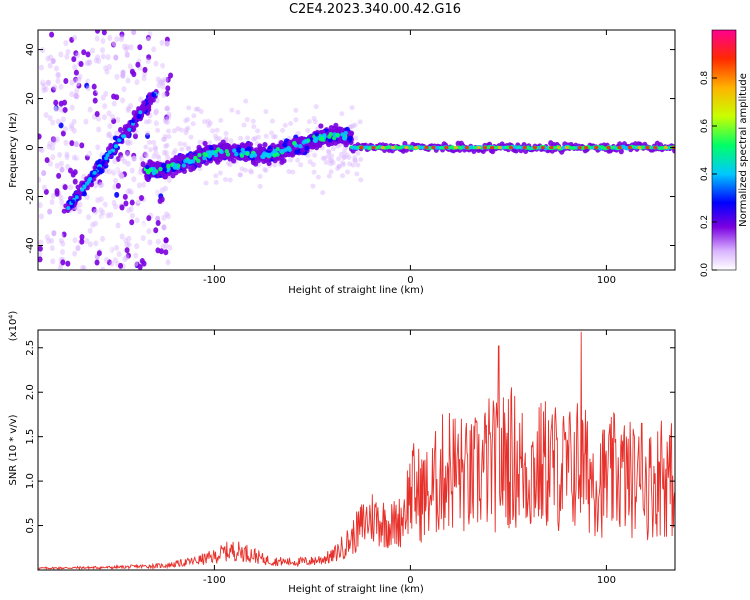 Image resolution: width=750 pixels, height=600 pixels. What do you see at coordinates (30, 245) in the screenshot?
I see `y-tick-label: -40` at bounding box center [30, 245].